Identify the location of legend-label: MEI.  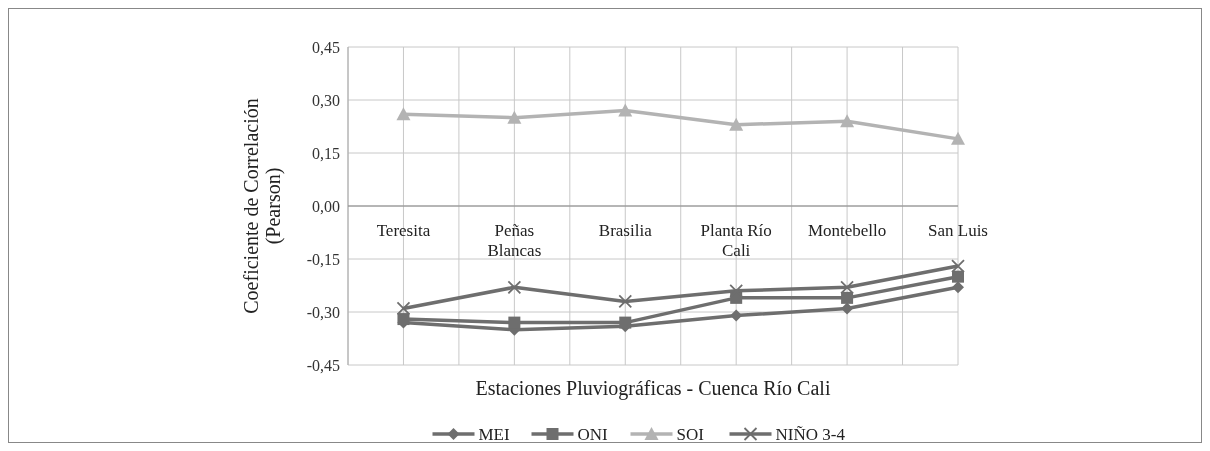
(494, 434).